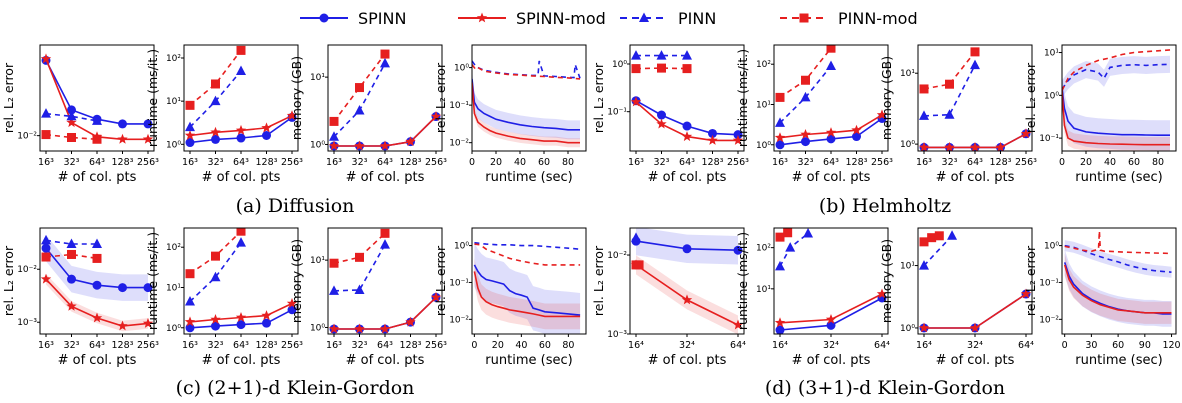 This screenshot has width=1182, height=403. Describe the element at coordinates (1118, 242) in the screenshot. I see `series-line-pinn-mod` at that location.